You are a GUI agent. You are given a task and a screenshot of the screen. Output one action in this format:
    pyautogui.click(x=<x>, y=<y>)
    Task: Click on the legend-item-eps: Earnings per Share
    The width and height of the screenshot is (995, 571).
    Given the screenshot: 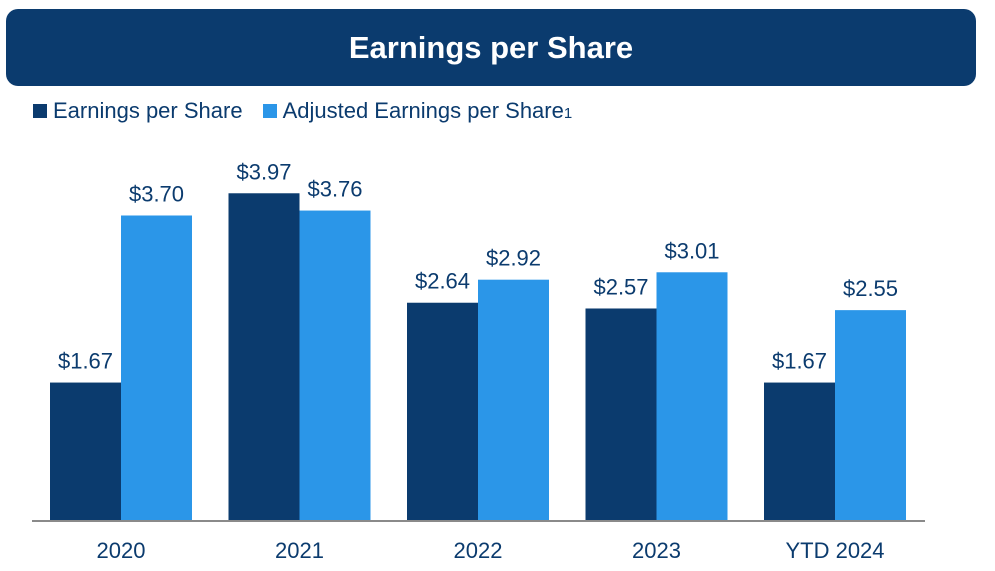 What is the action you would take?
    pyautogui.click(x=138, y=111)
    